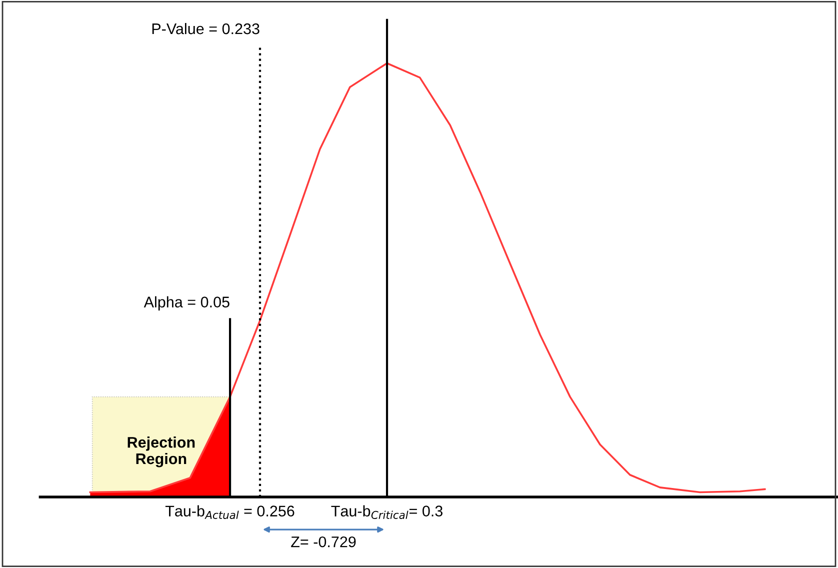 Image resolution: width=838 pixels, height=568 pixels. What do you see at coordinates (161, 452) in the screenshot?
I see `band-label: Rejection Region` at bounding box center [161, 452].